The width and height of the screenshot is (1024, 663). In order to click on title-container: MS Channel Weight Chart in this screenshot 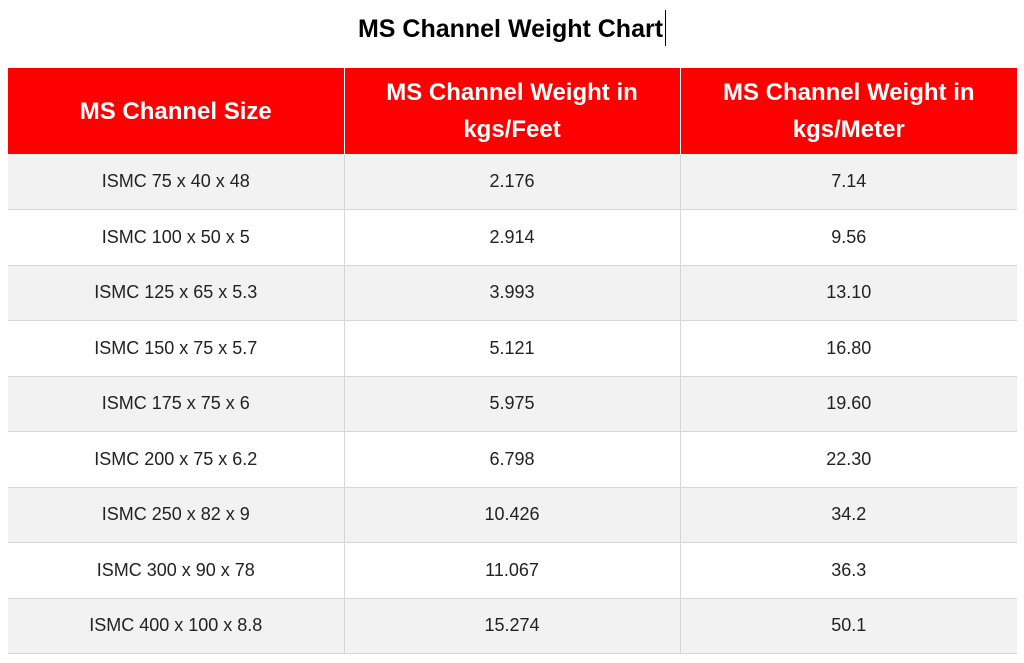, I will do `click(512, 30)`.